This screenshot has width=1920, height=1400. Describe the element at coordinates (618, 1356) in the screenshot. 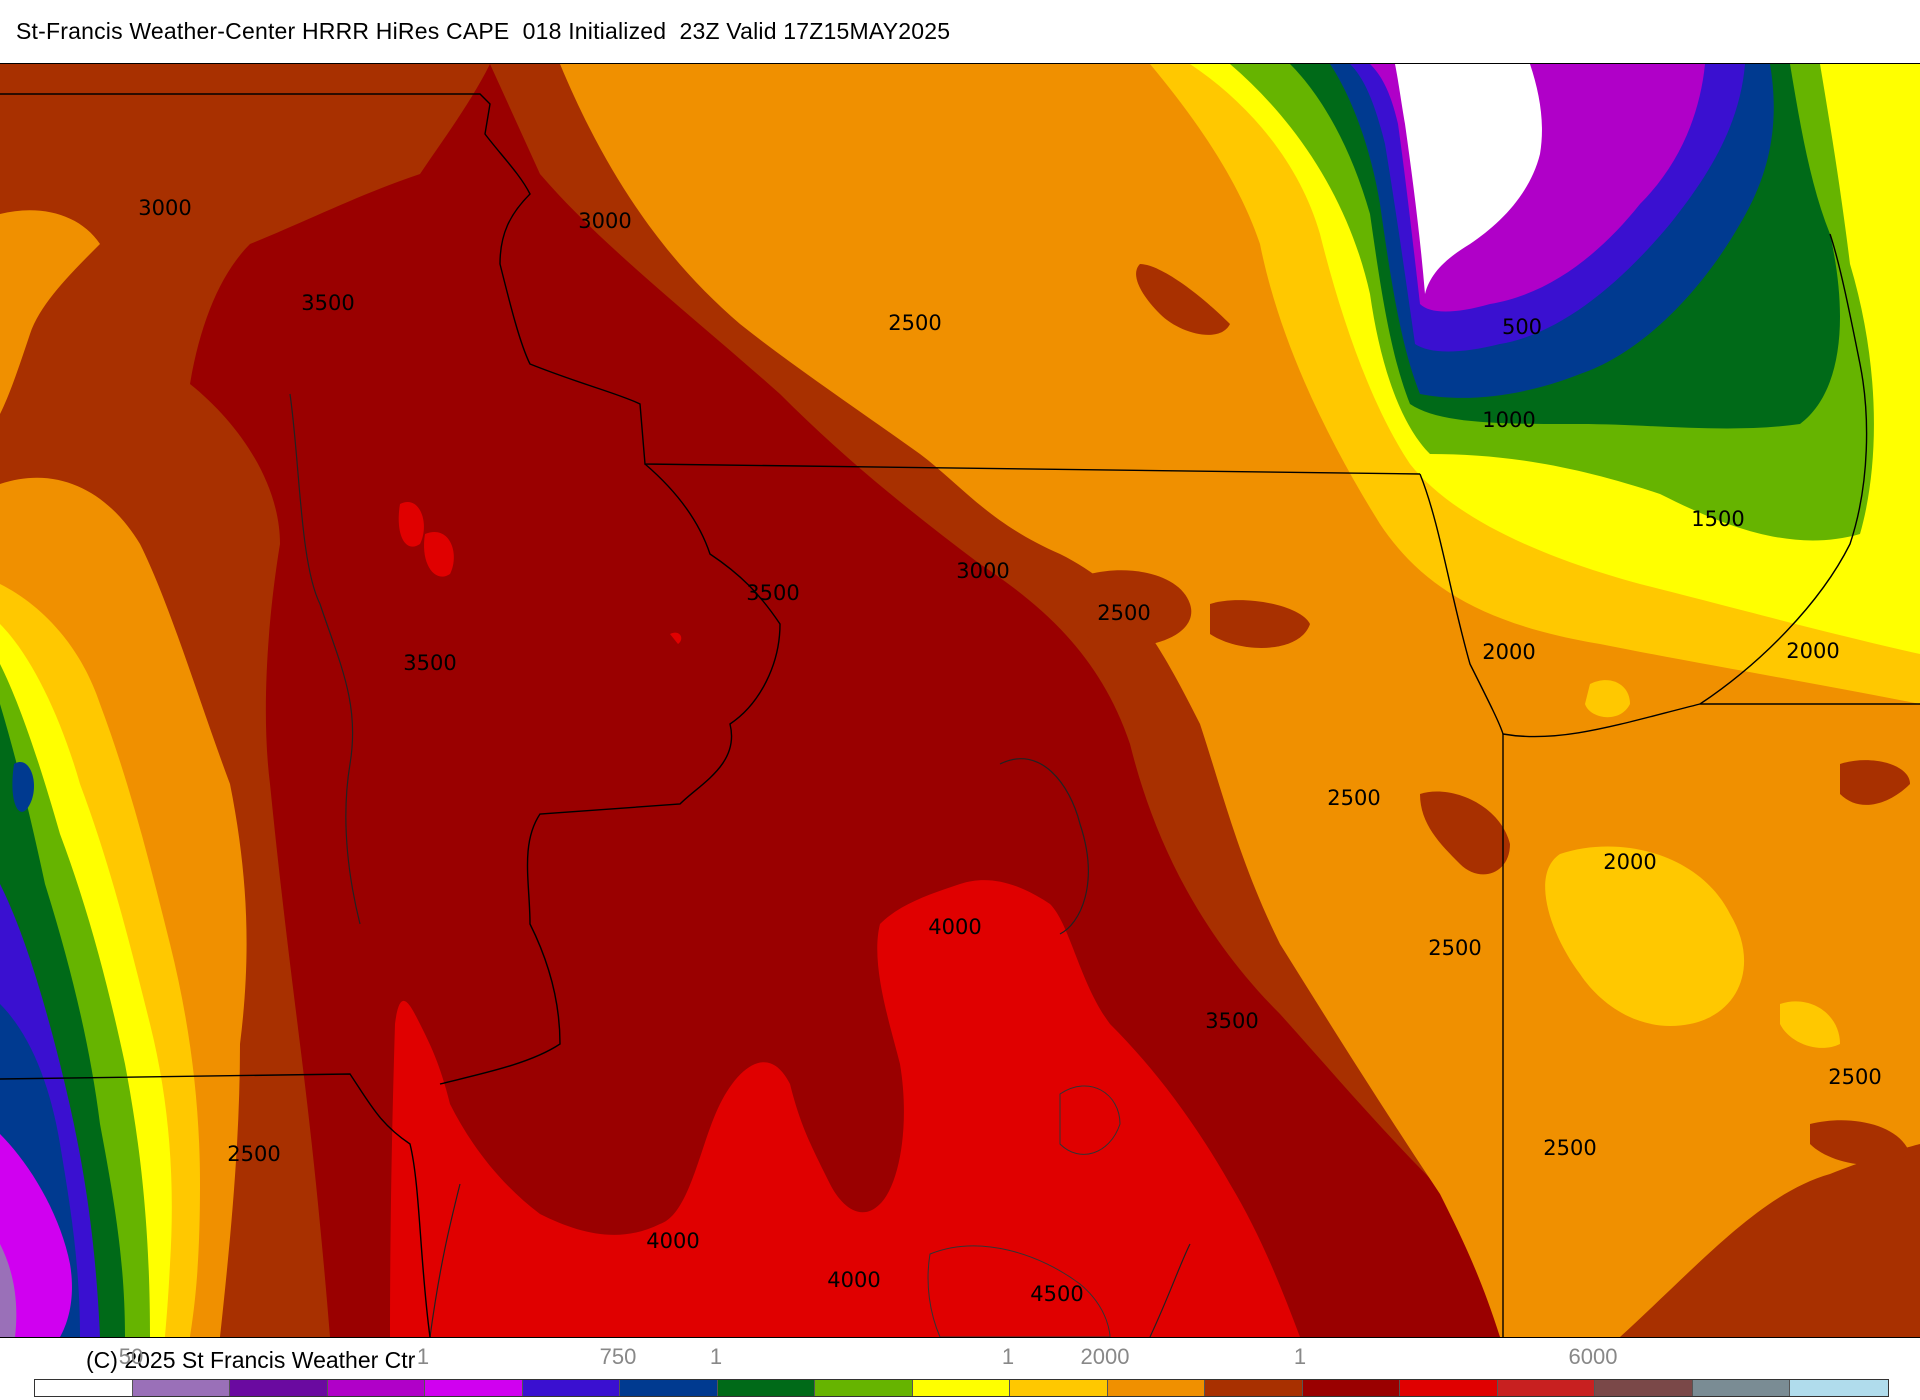

I see `scale-tick-label: 750` at that location.